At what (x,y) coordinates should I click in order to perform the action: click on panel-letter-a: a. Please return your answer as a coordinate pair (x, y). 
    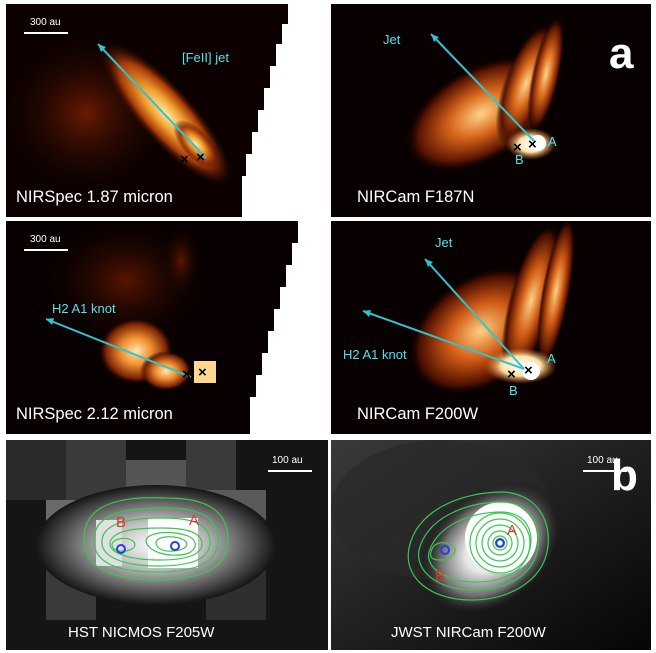
    Looking at the image, I should click on (621, 53).